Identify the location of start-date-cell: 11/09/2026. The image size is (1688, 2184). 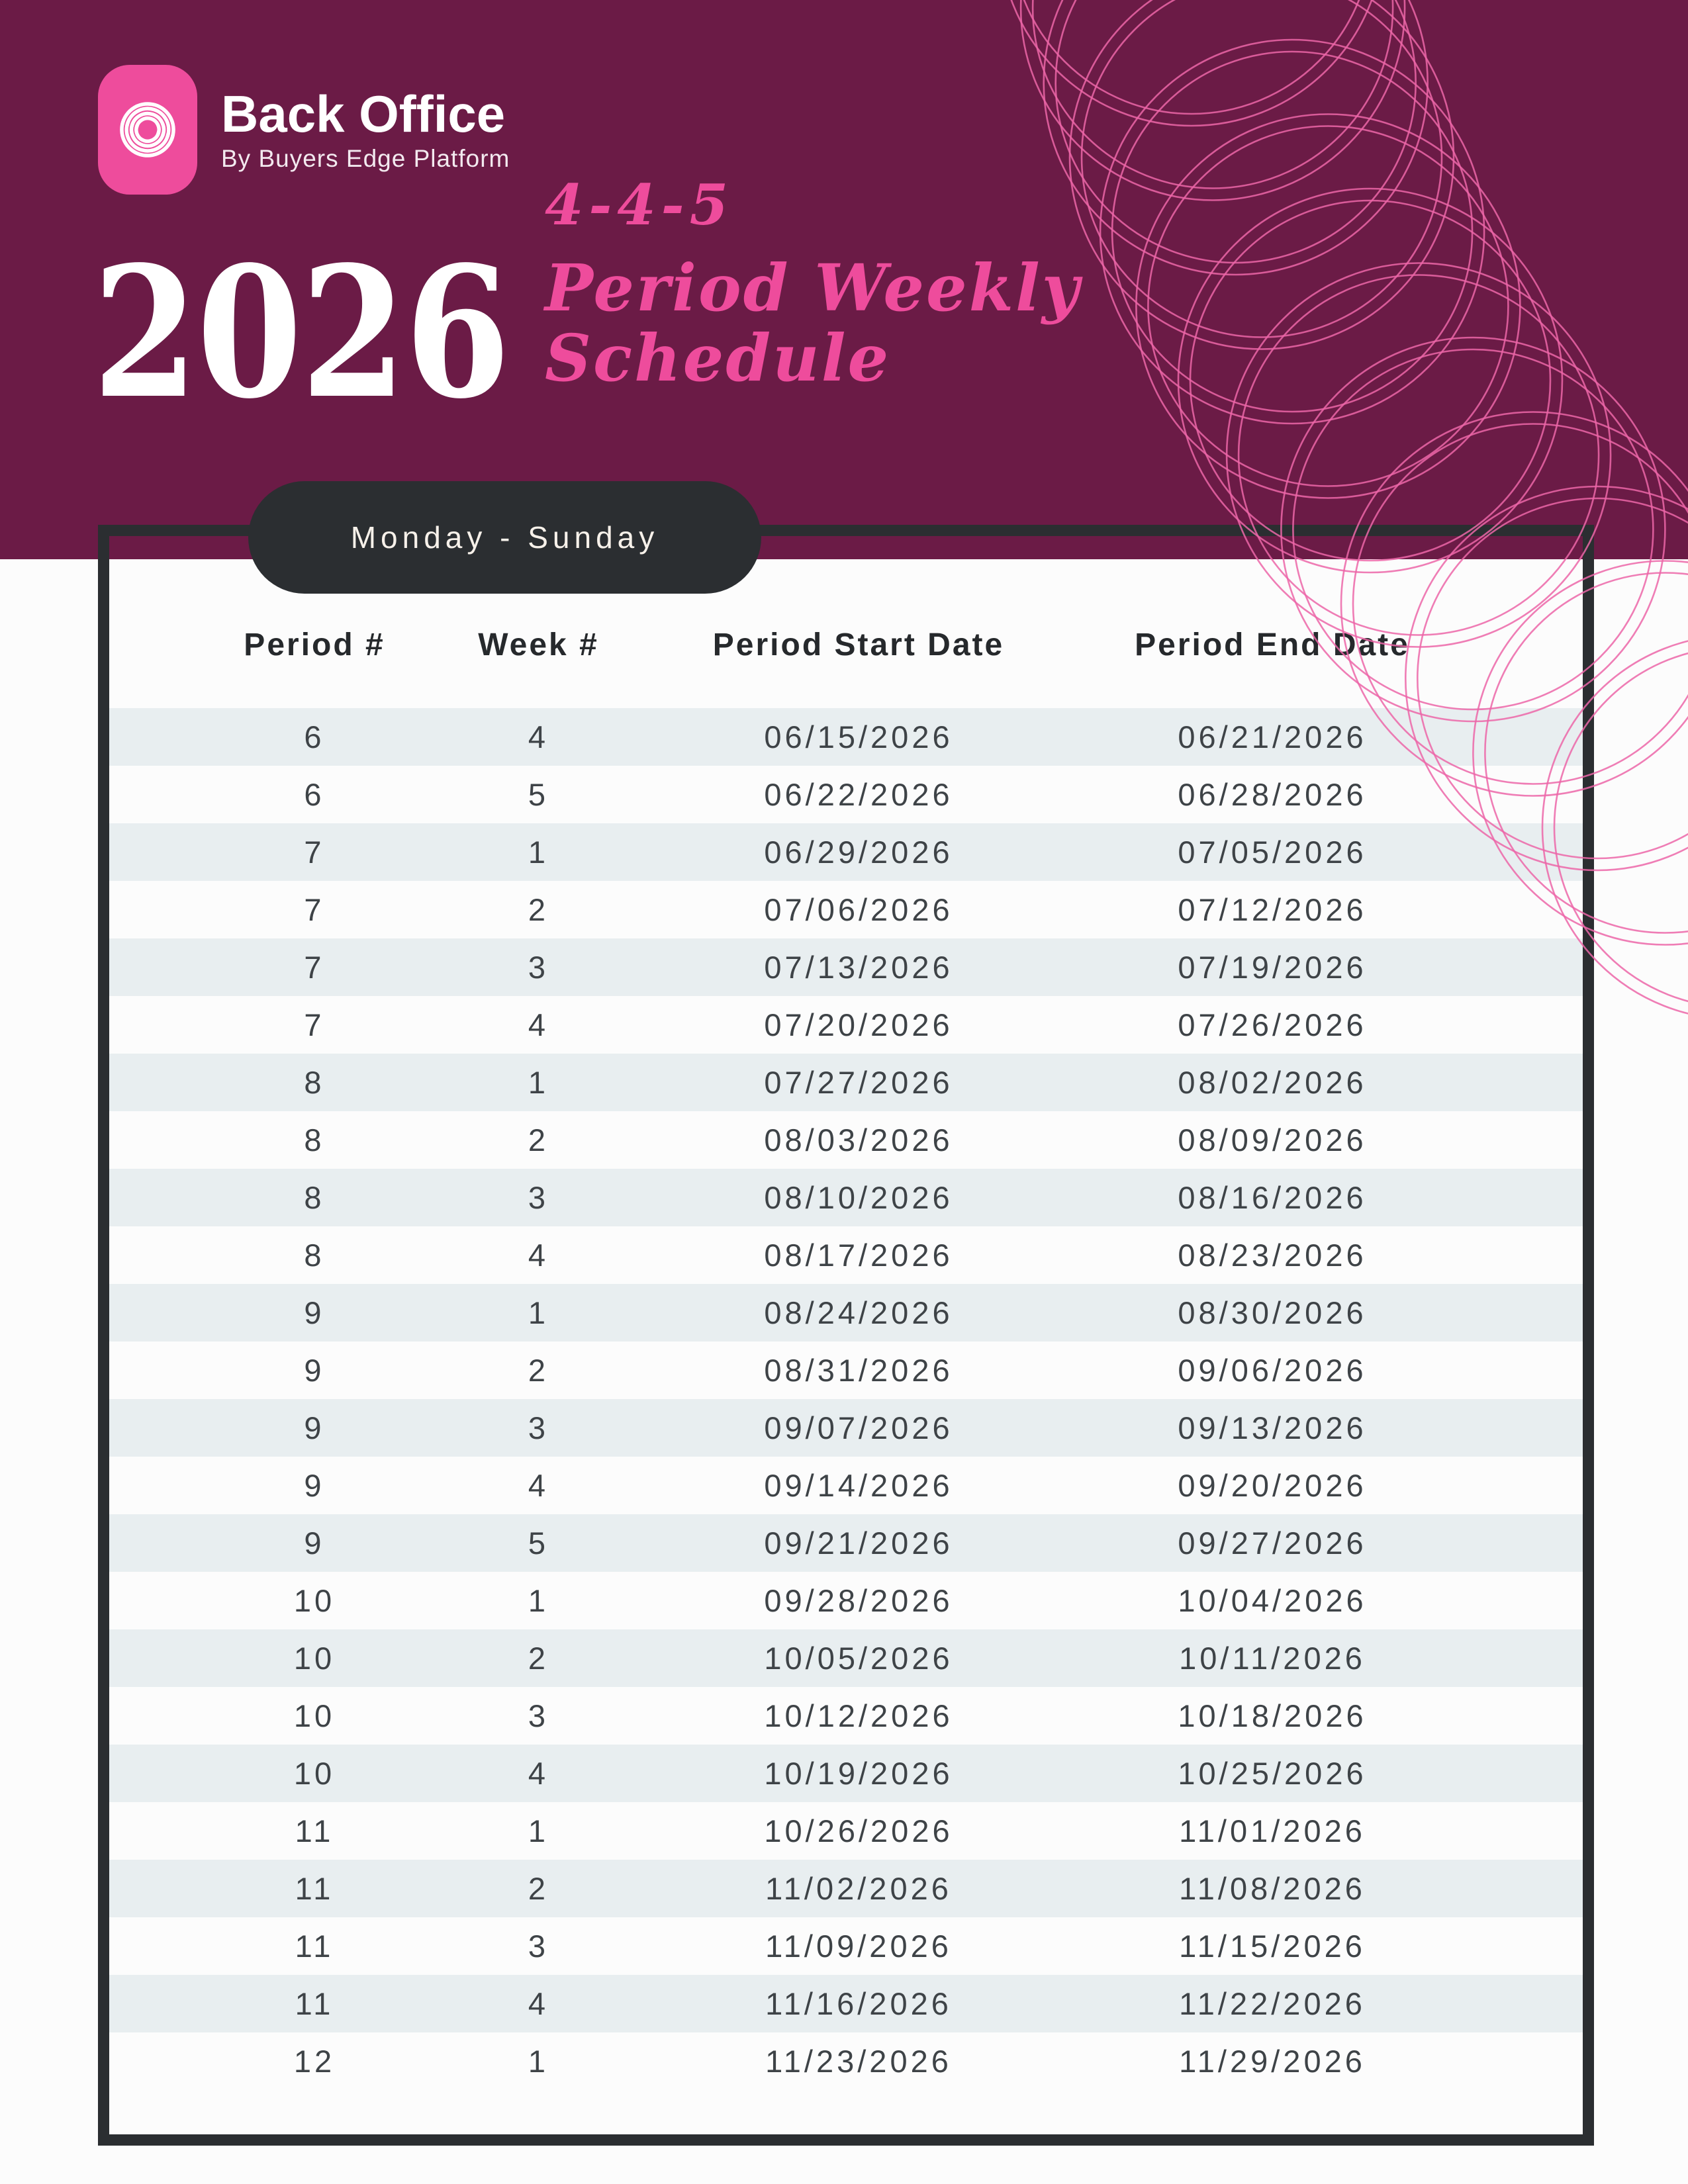
(858, 1946).